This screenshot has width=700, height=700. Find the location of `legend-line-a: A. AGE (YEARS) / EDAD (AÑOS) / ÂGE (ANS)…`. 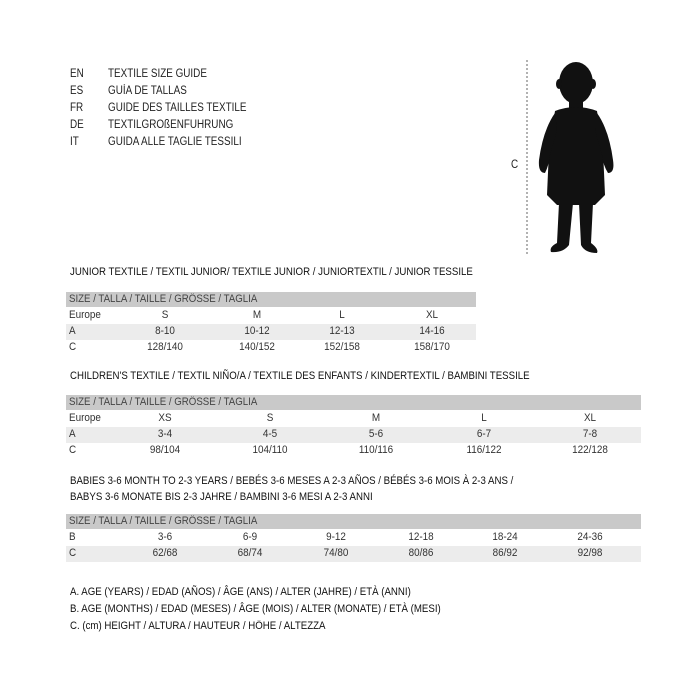

legend-line-a: A. AGE (YEARS) / EDAD (AÑOS) / ÂGE (ANS)… is located at coordinates (240, 592).